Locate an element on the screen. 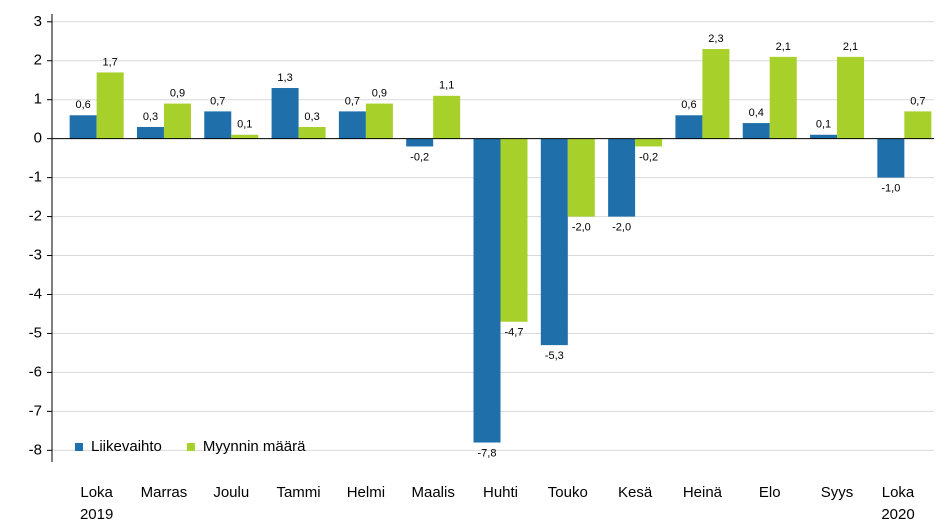  y-tick-label: -7 is located at coordinates (35, 410).